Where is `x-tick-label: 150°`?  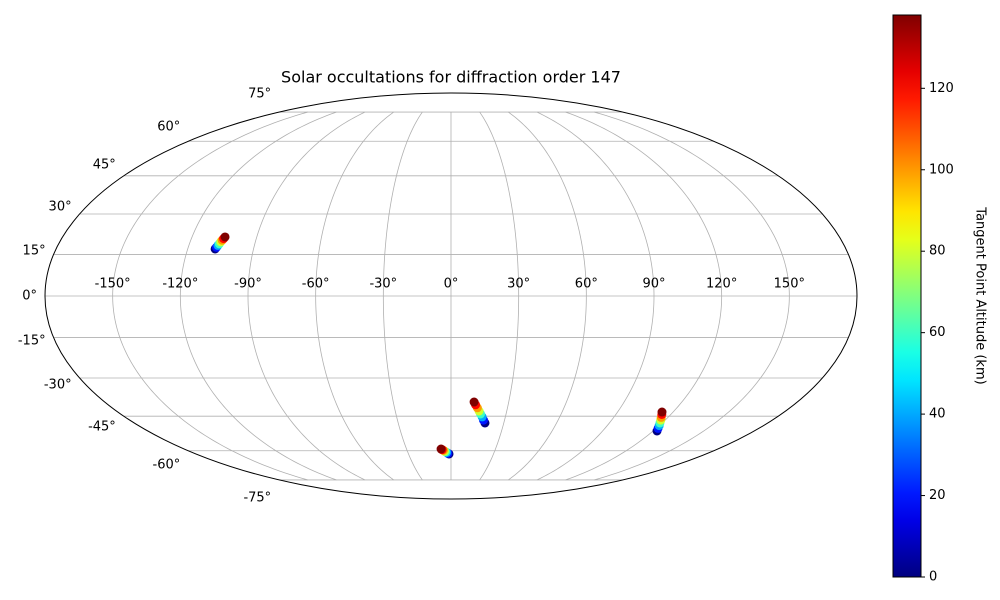
x-tick-label: 150° is located at coordinates (789, 284).